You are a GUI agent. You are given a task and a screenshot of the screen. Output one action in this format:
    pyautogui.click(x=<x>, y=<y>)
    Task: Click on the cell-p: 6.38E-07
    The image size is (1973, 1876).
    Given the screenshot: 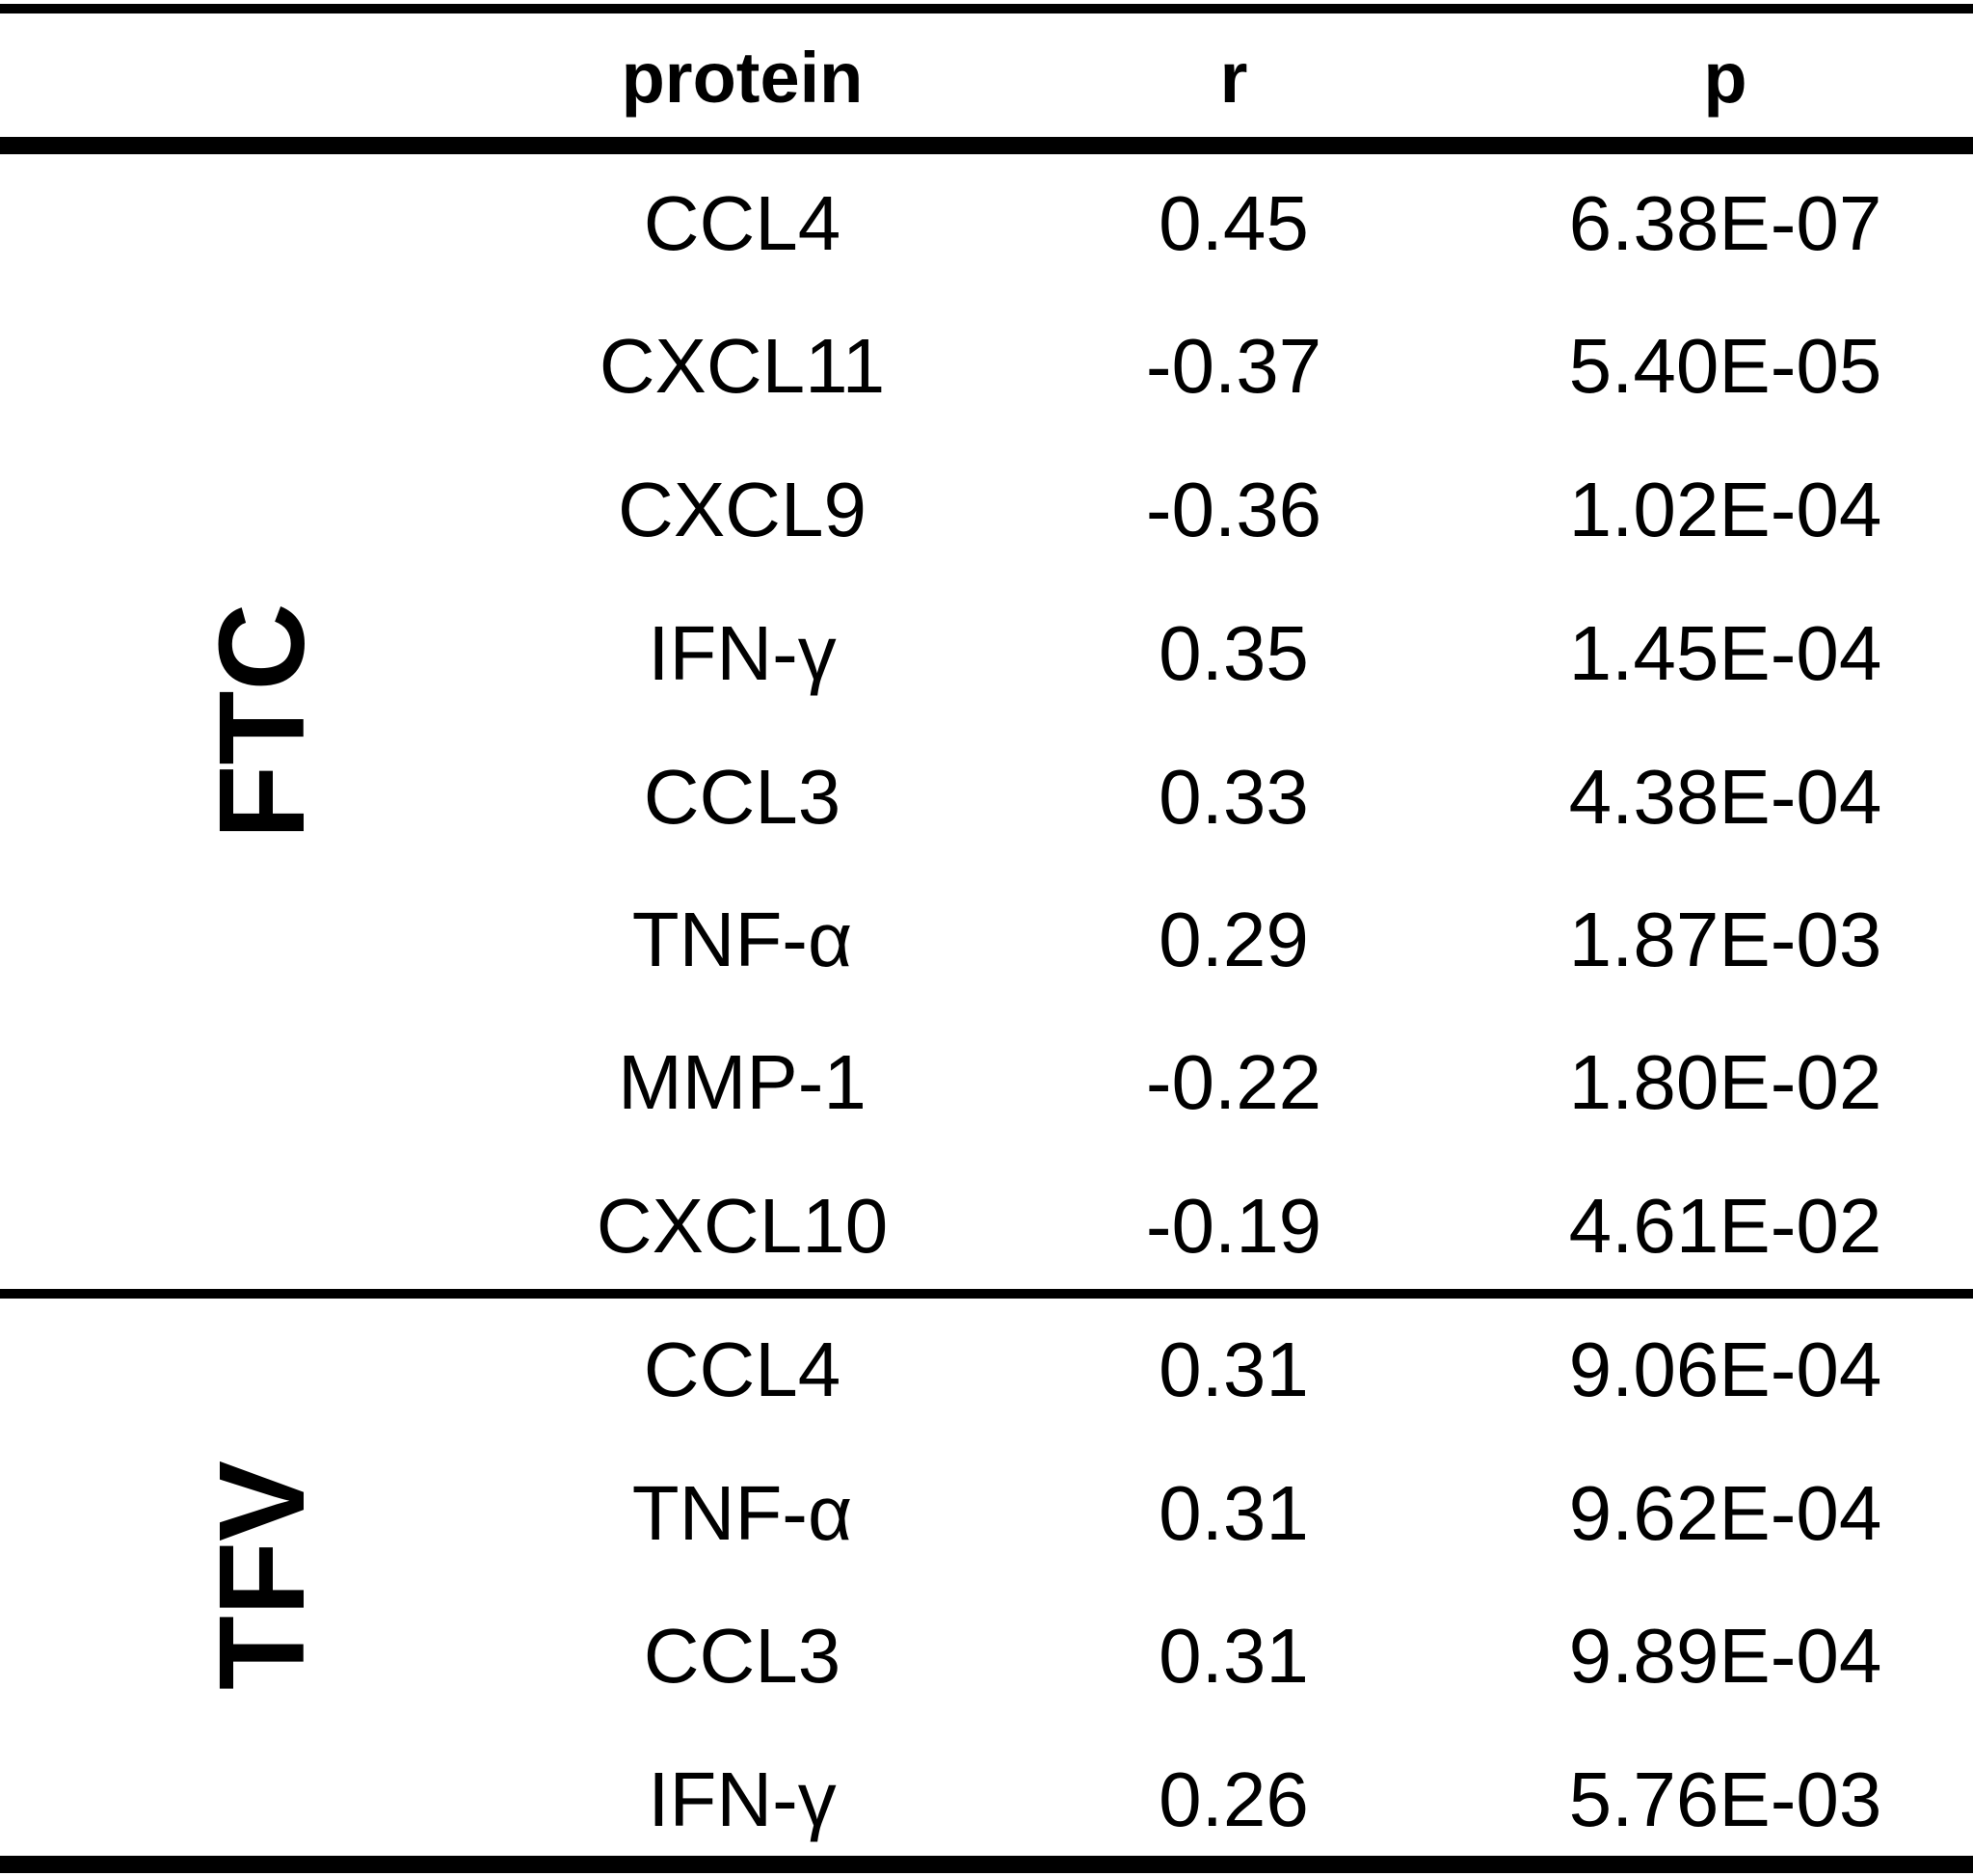 What is the action you would take?
    pyautogui.click(x=1725, y=223)
    